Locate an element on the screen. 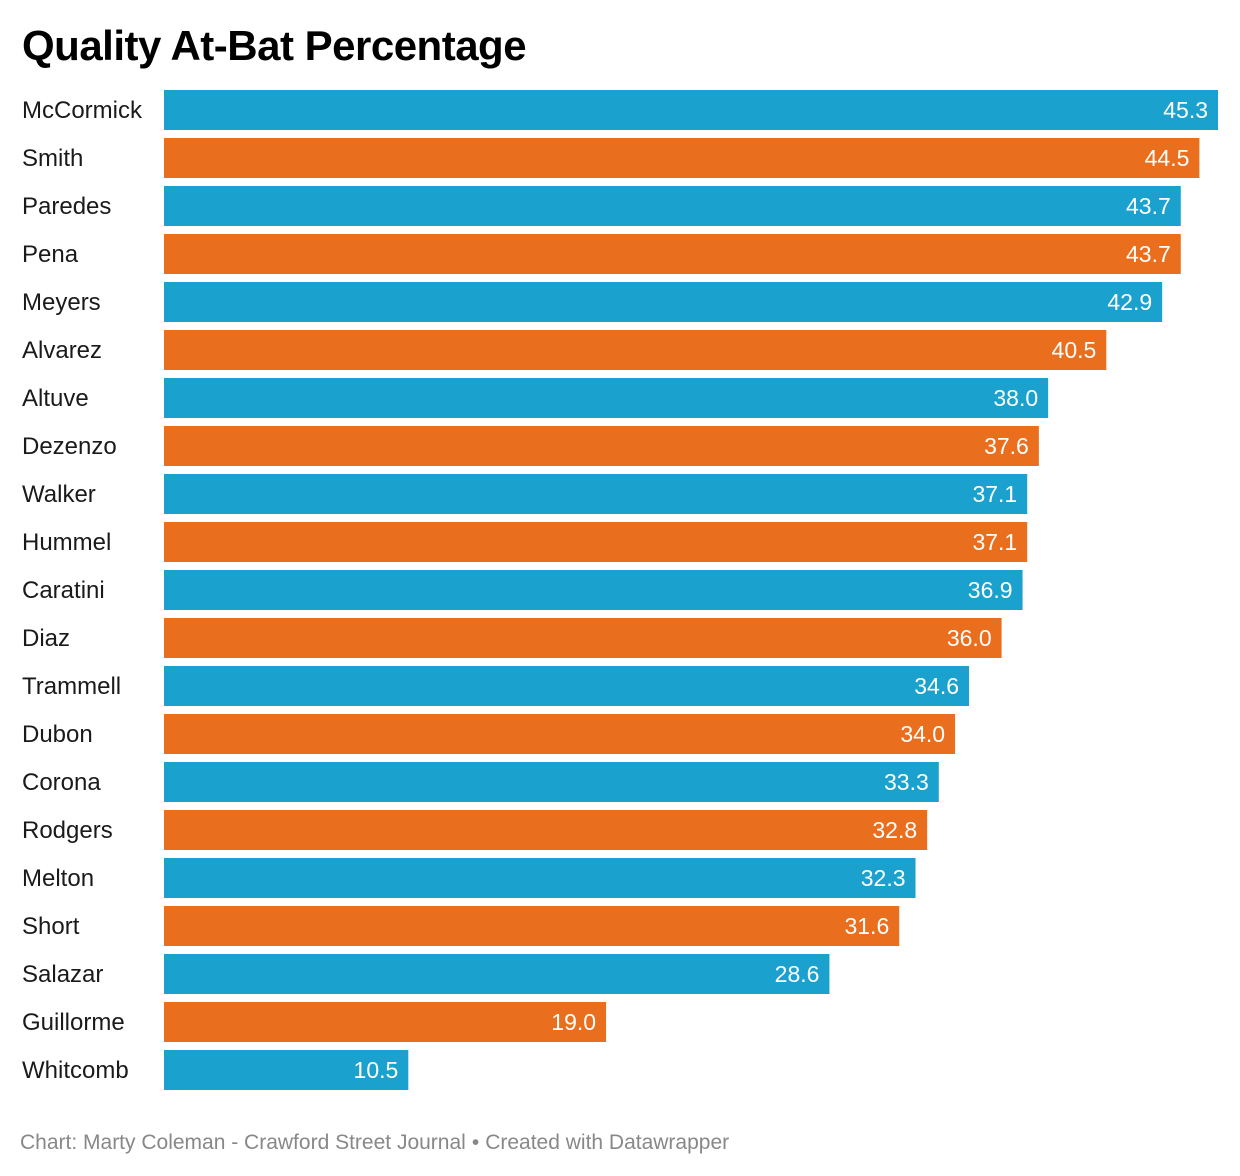 This screenshot has width=1240, height=1176. value-label: 10.5 is located at coordinates (376, 1070).